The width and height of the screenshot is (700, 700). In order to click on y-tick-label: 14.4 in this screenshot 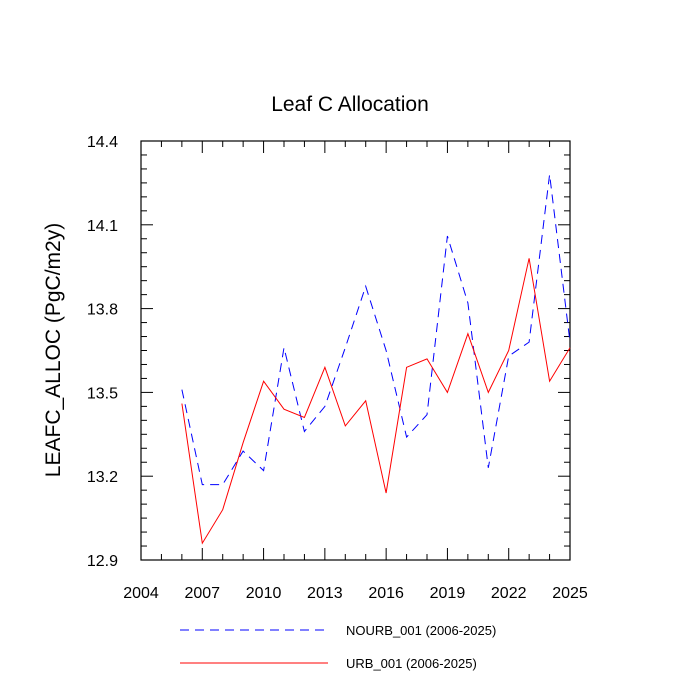, I will do `click(102, 142)`.